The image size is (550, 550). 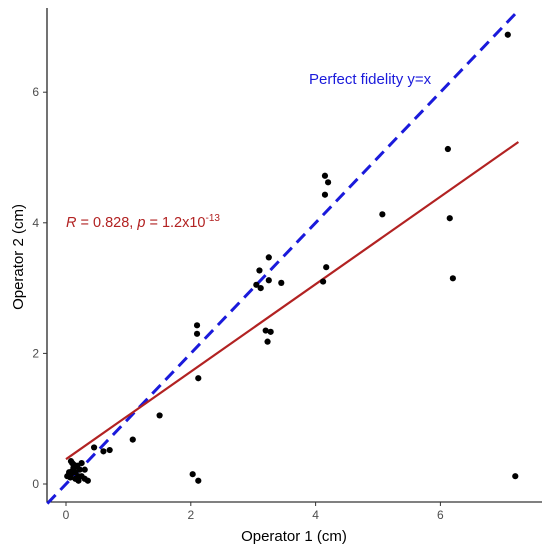 I want to click on r-symbol: R, so click(x=71, y=223).